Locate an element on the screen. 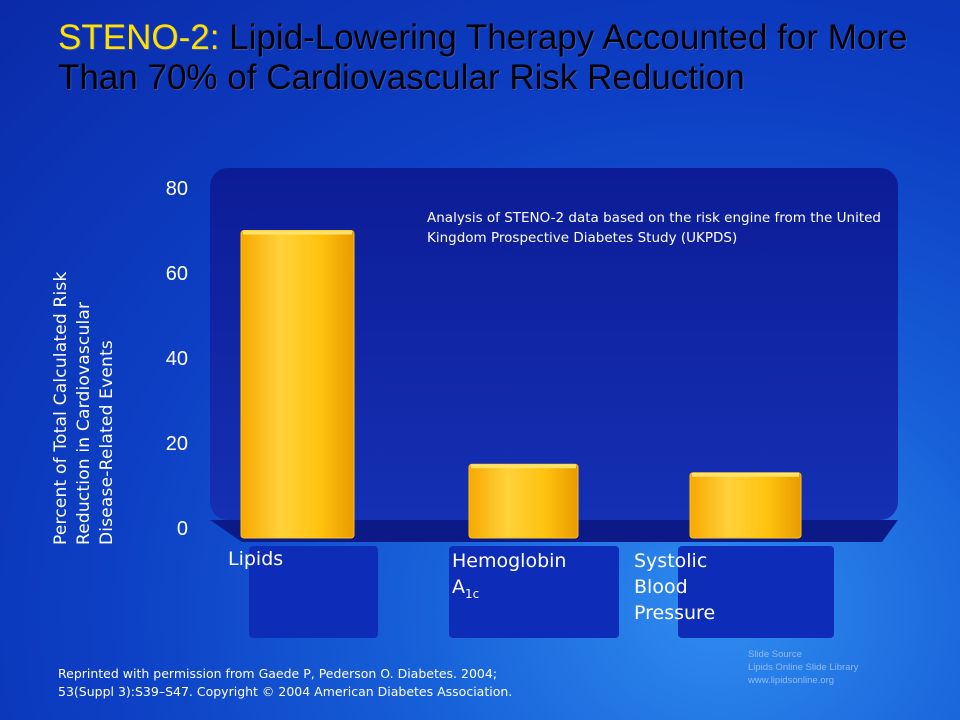 The width and height of the screenshot is (960, 720). category-label-lipids: Lipids is located at coordinates (255, 559).